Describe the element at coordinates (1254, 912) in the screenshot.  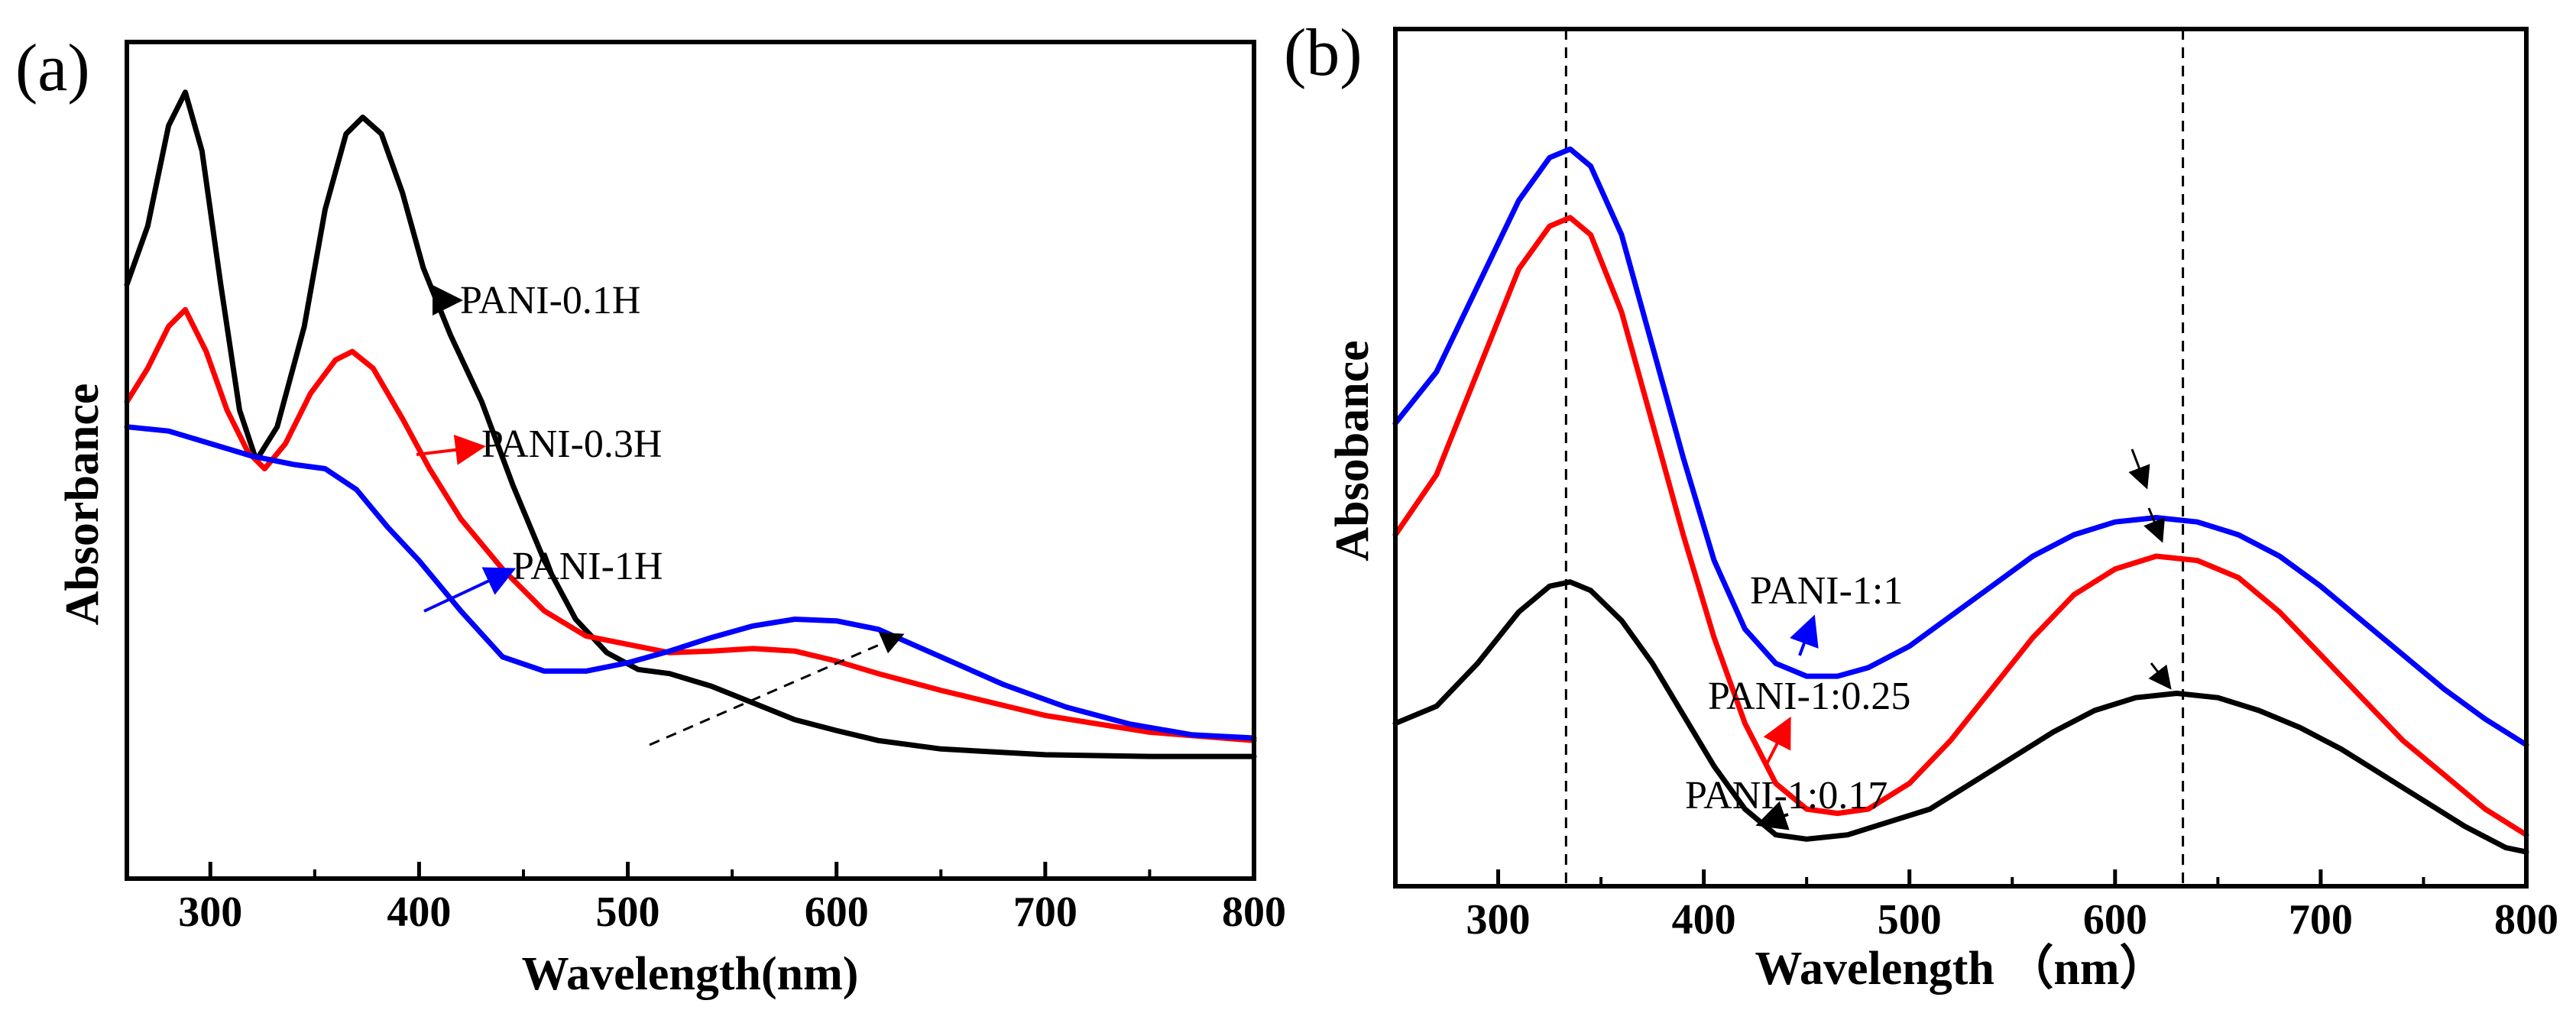
I see `x-tick-label-a-5: 800` at that location.